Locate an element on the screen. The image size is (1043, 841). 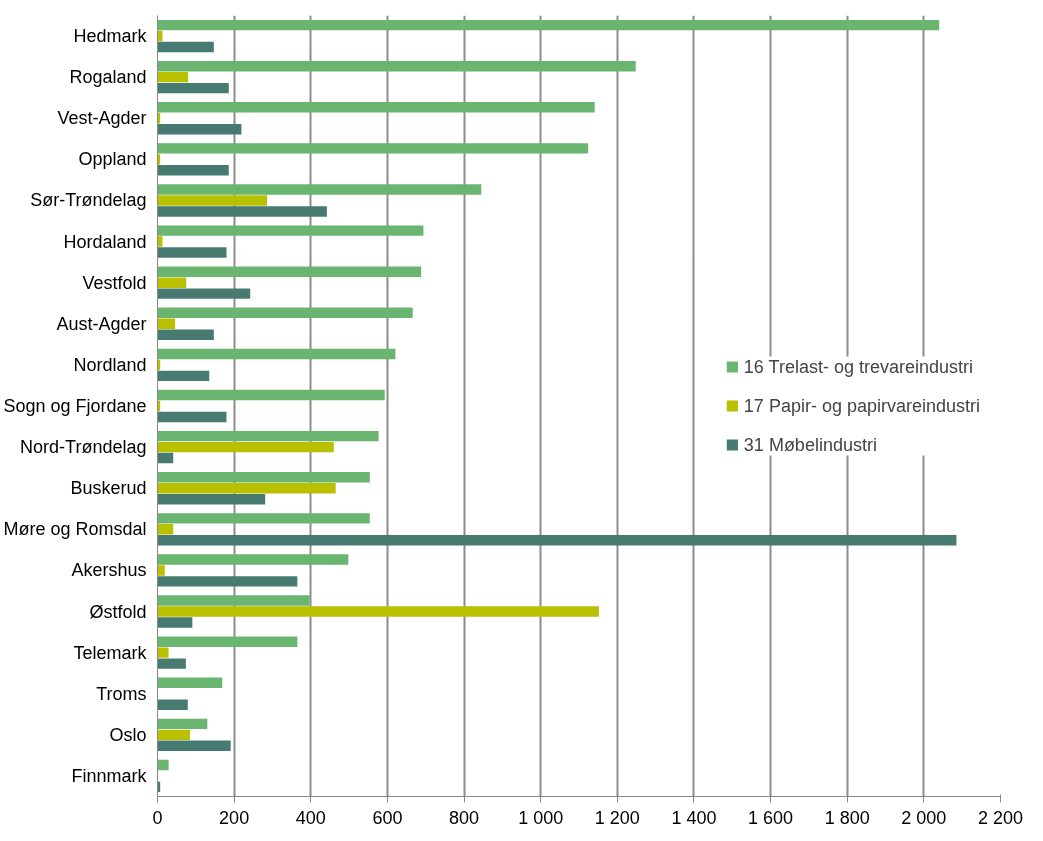
y-tick-label: Aust-Agder is located at coordinates (101, 323).